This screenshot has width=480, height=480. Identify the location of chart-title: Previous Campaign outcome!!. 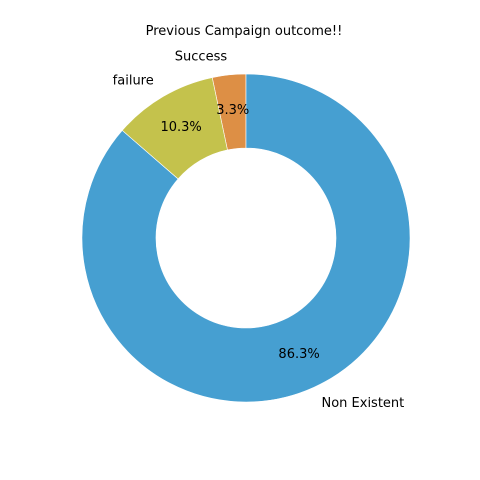
(244, 31).